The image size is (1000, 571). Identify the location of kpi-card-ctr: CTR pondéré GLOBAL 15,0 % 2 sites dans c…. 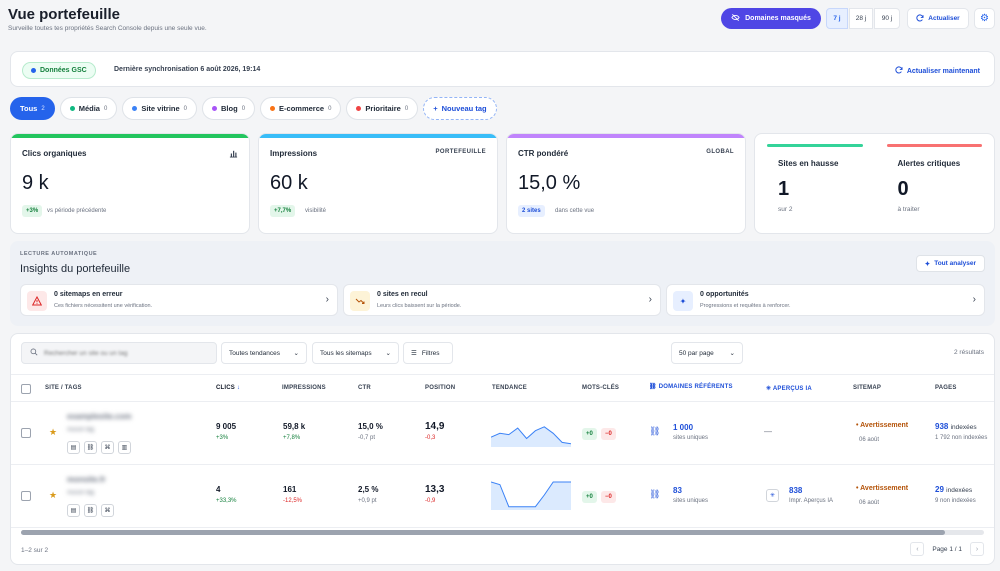
(626, 183).